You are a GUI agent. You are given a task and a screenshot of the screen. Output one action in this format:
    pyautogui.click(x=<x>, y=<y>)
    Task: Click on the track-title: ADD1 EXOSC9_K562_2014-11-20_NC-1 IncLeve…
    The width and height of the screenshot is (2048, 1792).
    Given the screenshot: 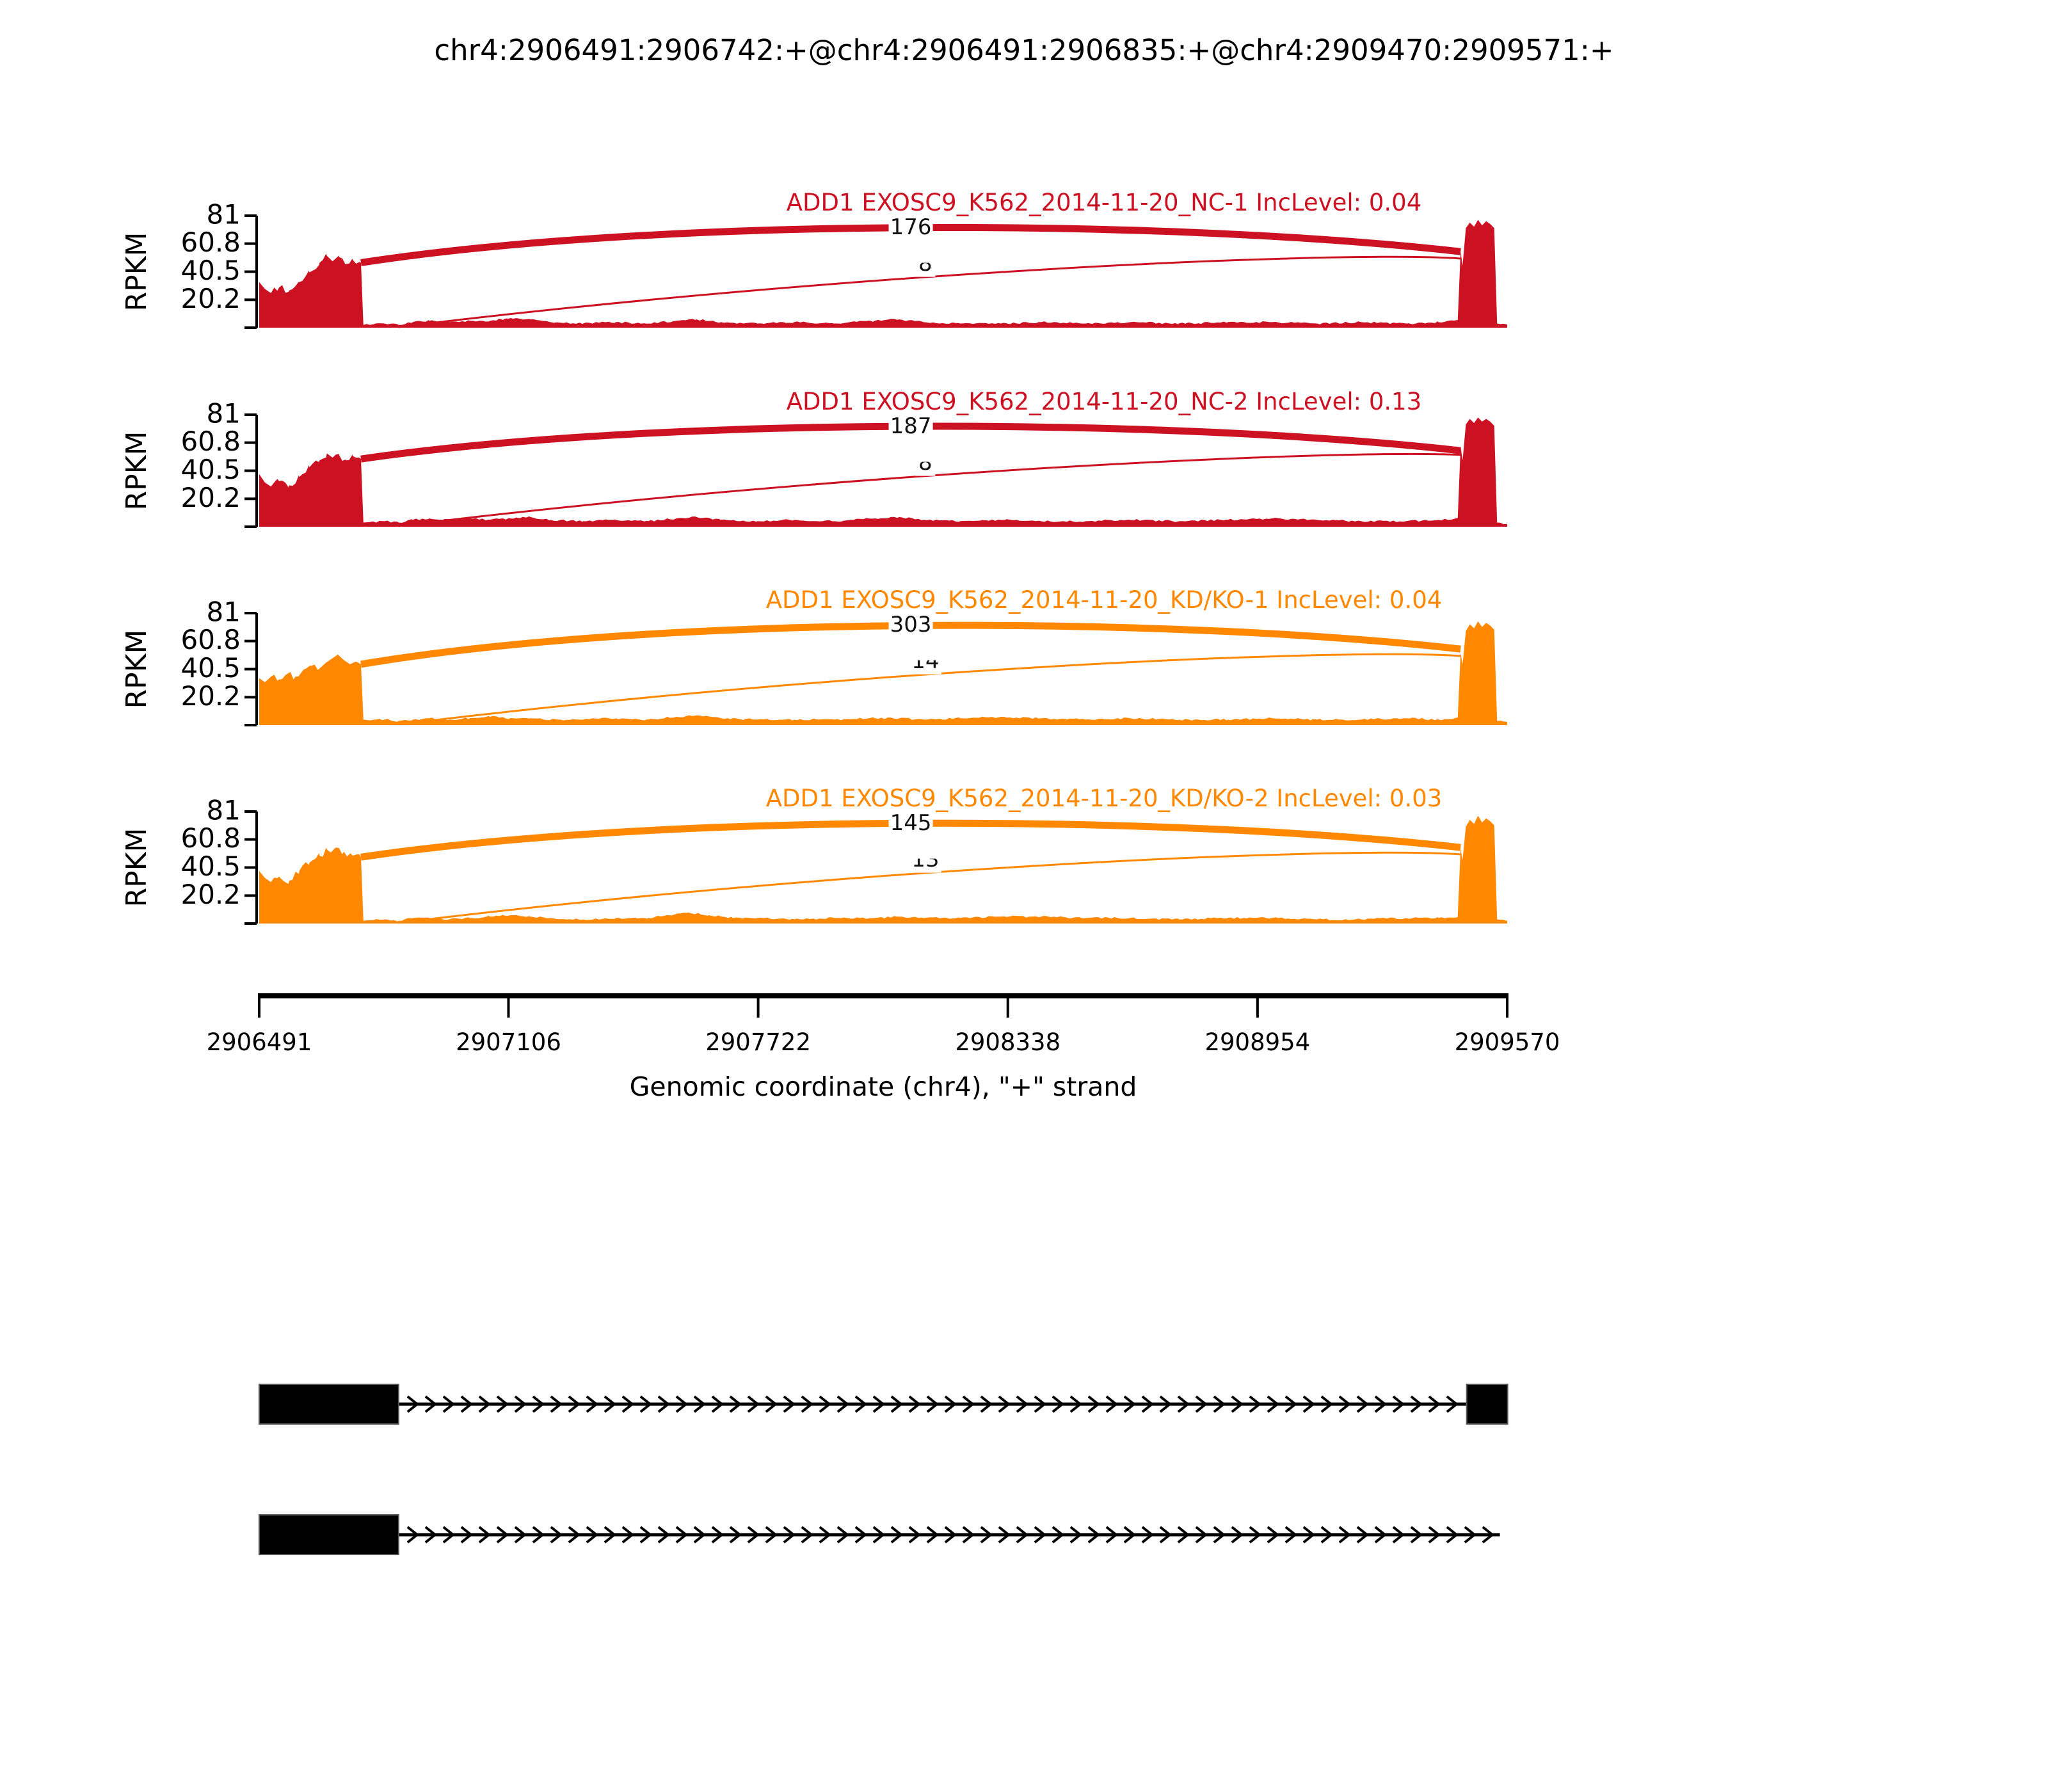 What is the action you would take?
    pyautogui.click(x=1104, y=202)
    